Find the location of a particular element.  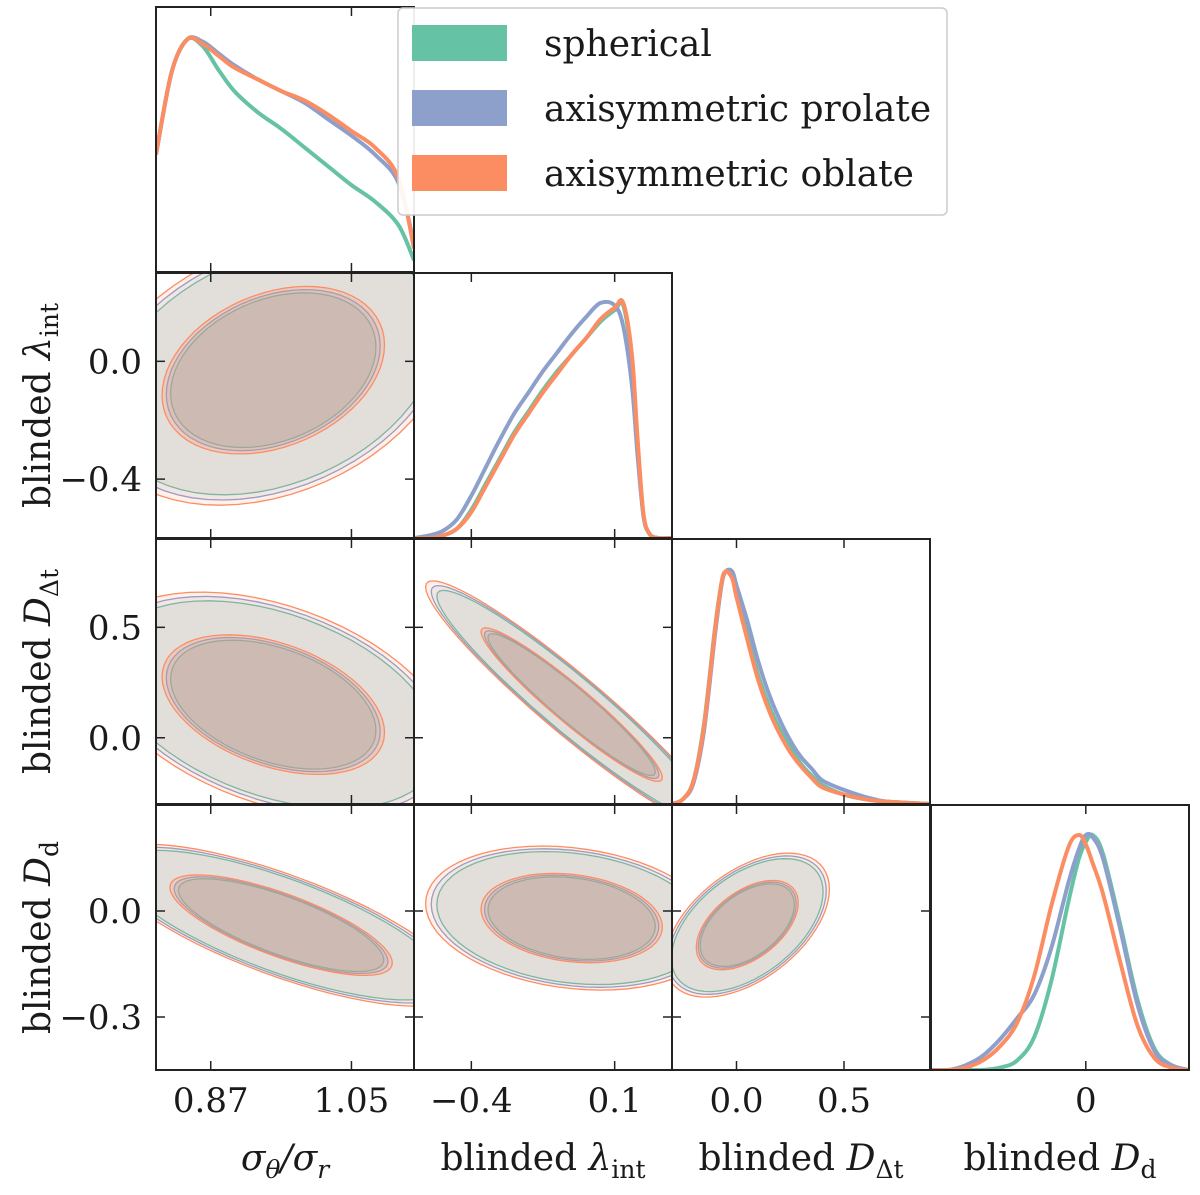

legend-label: spherical is located at coordinates (628, 44).